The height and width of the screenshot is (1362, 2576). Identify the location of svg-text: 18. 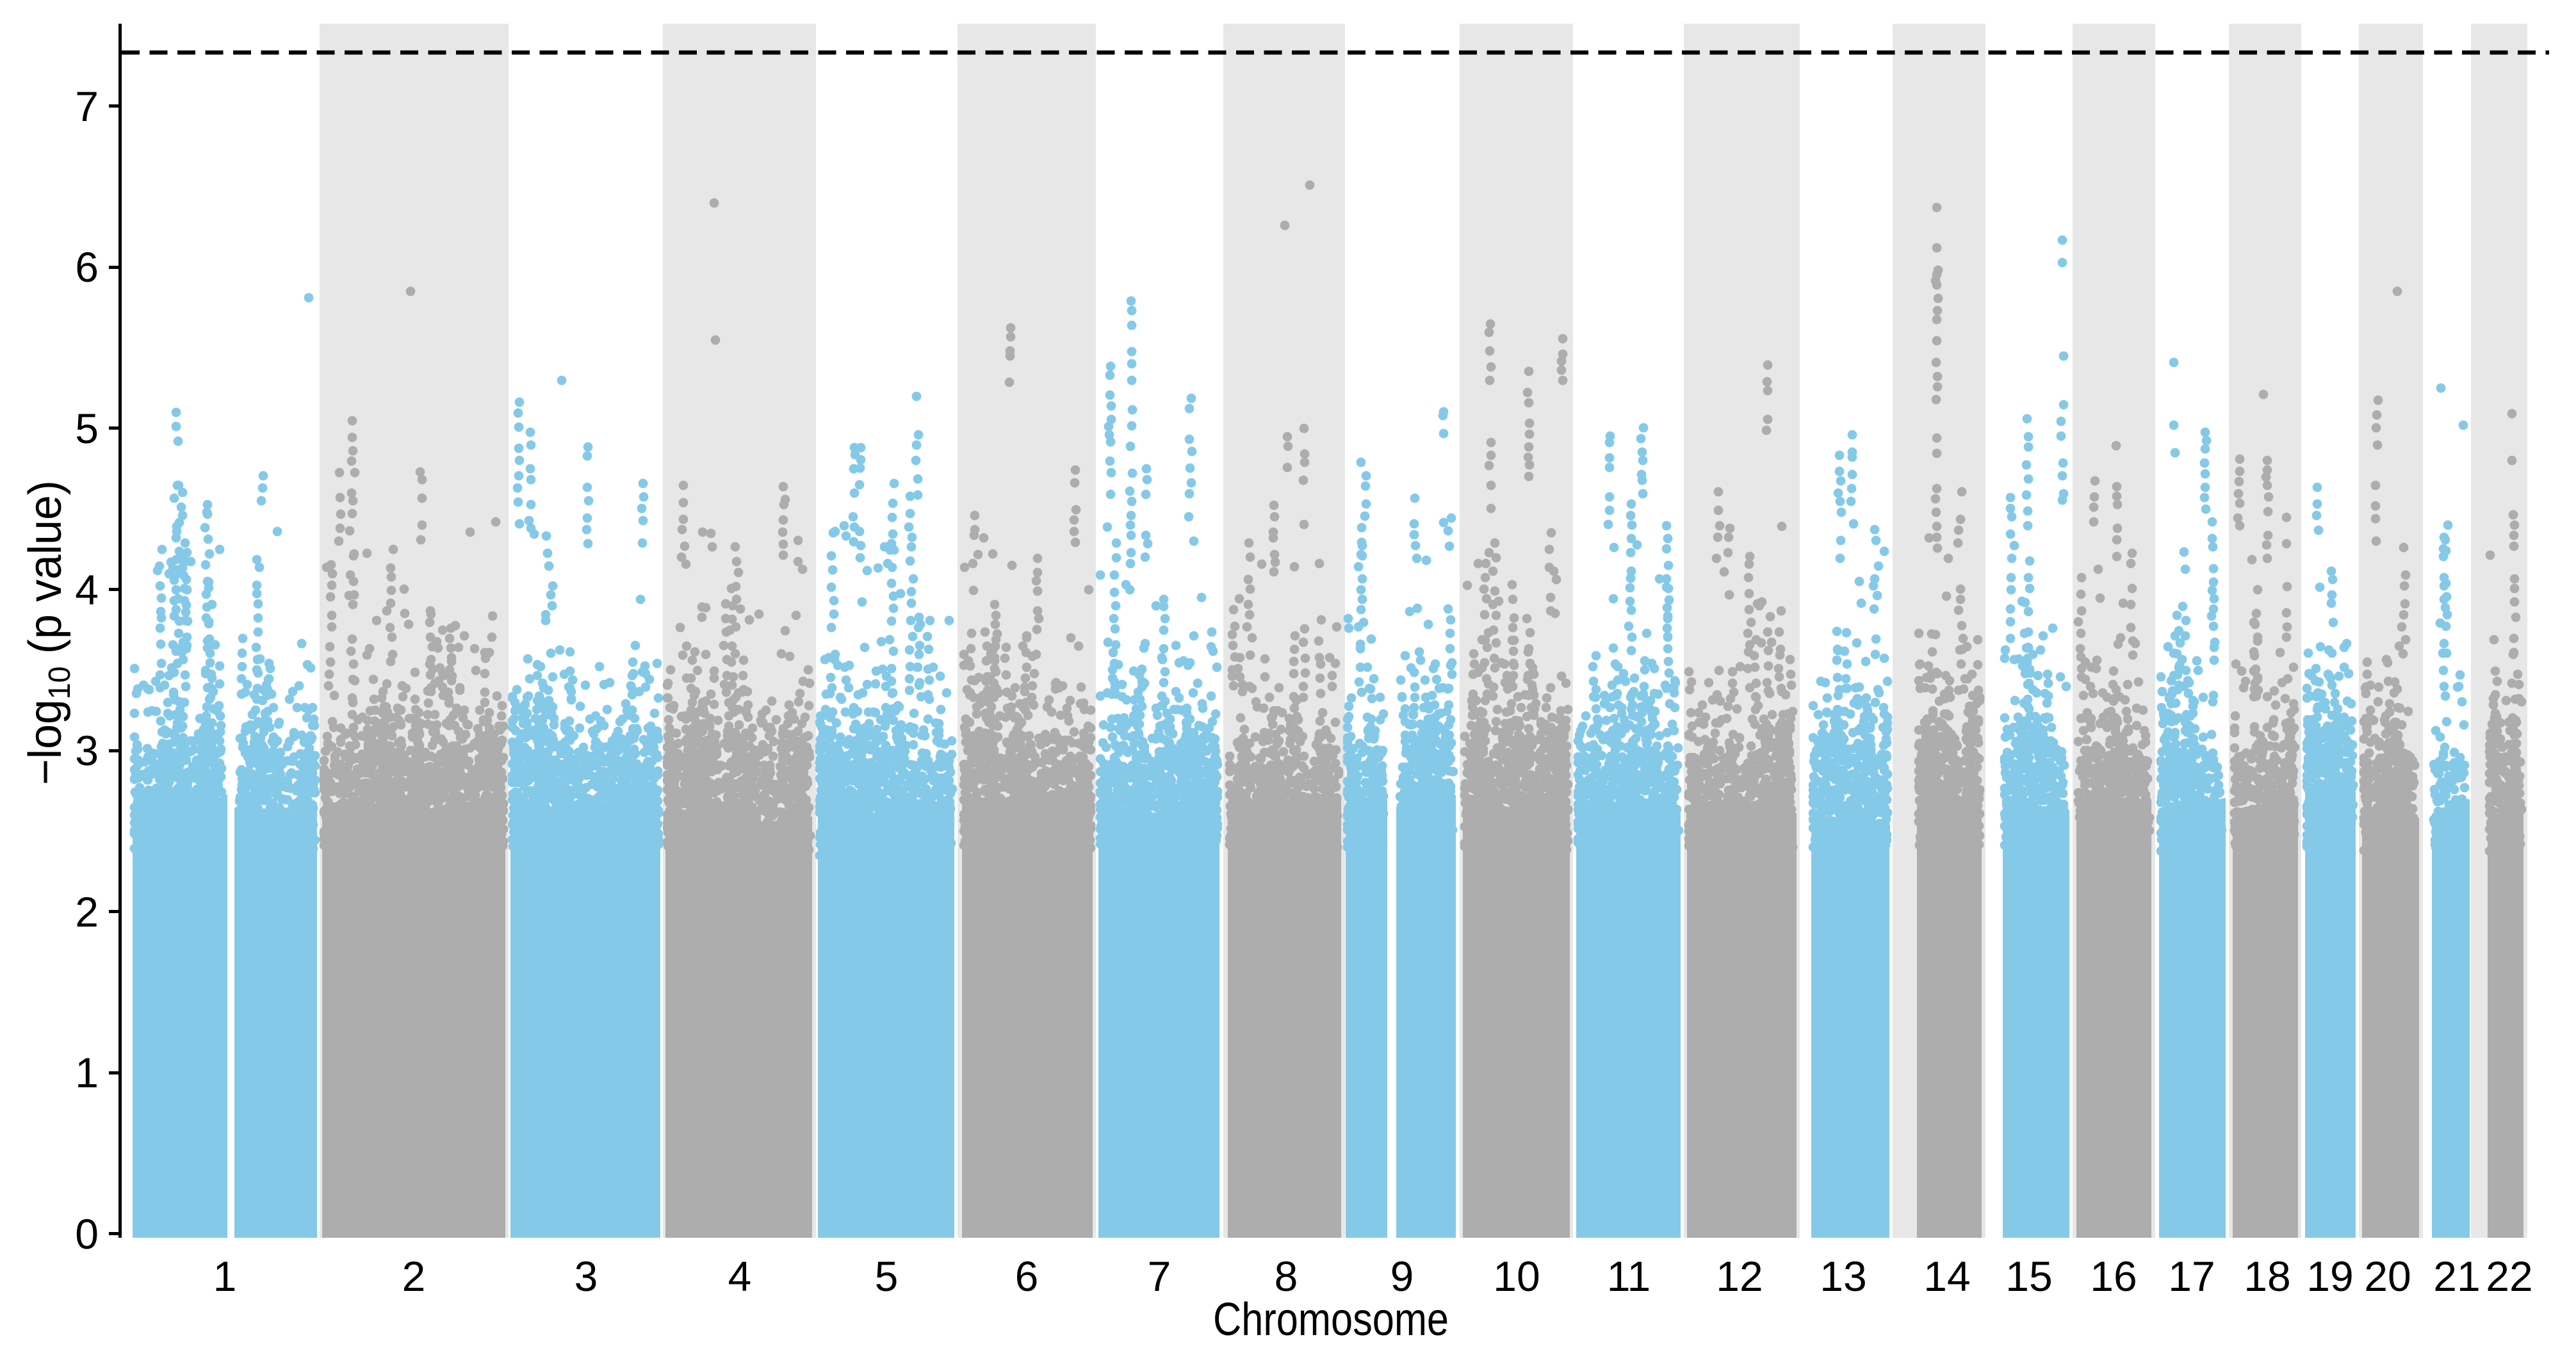
(2267, 1276).